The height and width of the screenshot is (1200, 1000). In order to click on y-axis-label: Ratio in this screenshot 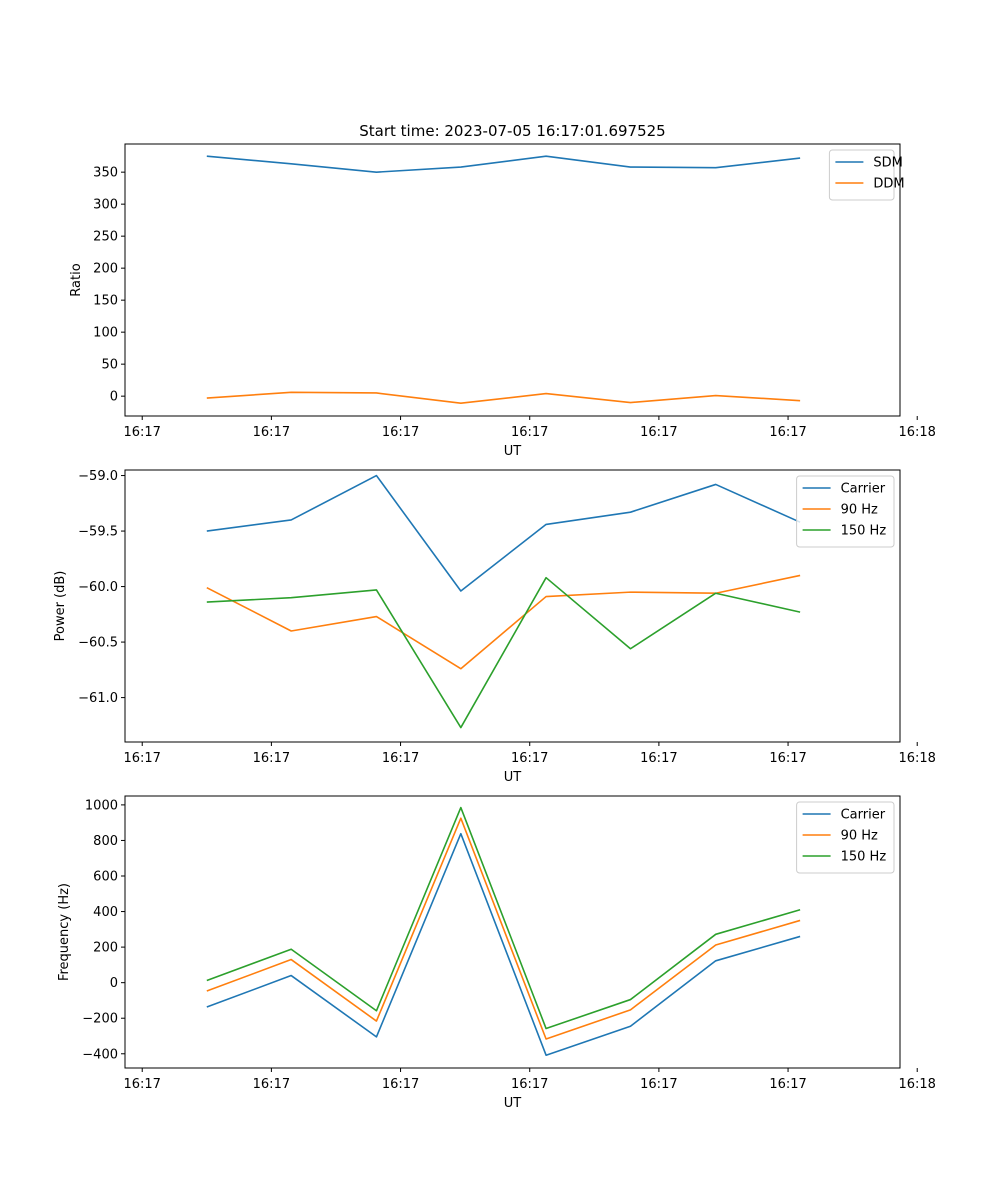, I will do `click(76, 279)`.